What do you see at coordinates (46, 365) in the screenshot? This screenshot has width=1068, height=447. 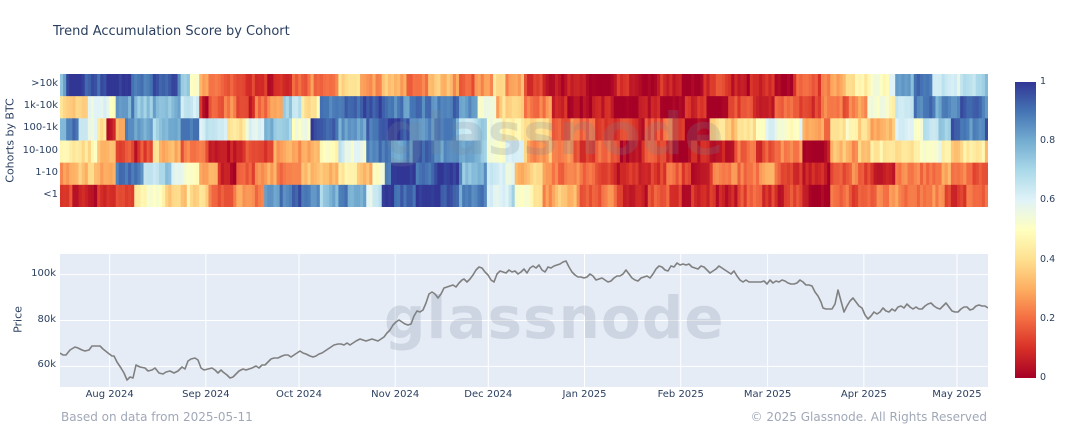 I see `price-y-tick: 60k` at bounding box center [46, 365].